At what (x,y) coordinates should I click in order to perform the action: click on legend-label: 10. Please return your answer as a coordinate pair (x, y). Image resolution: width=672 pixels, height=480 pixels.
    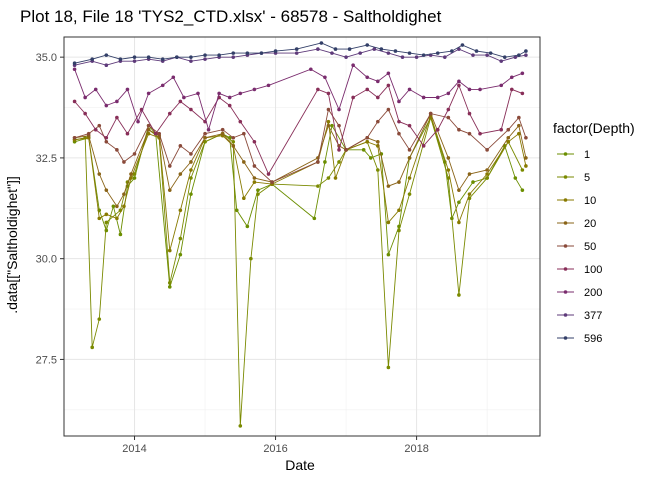
    Looking at the image, I should click on (590, 201).